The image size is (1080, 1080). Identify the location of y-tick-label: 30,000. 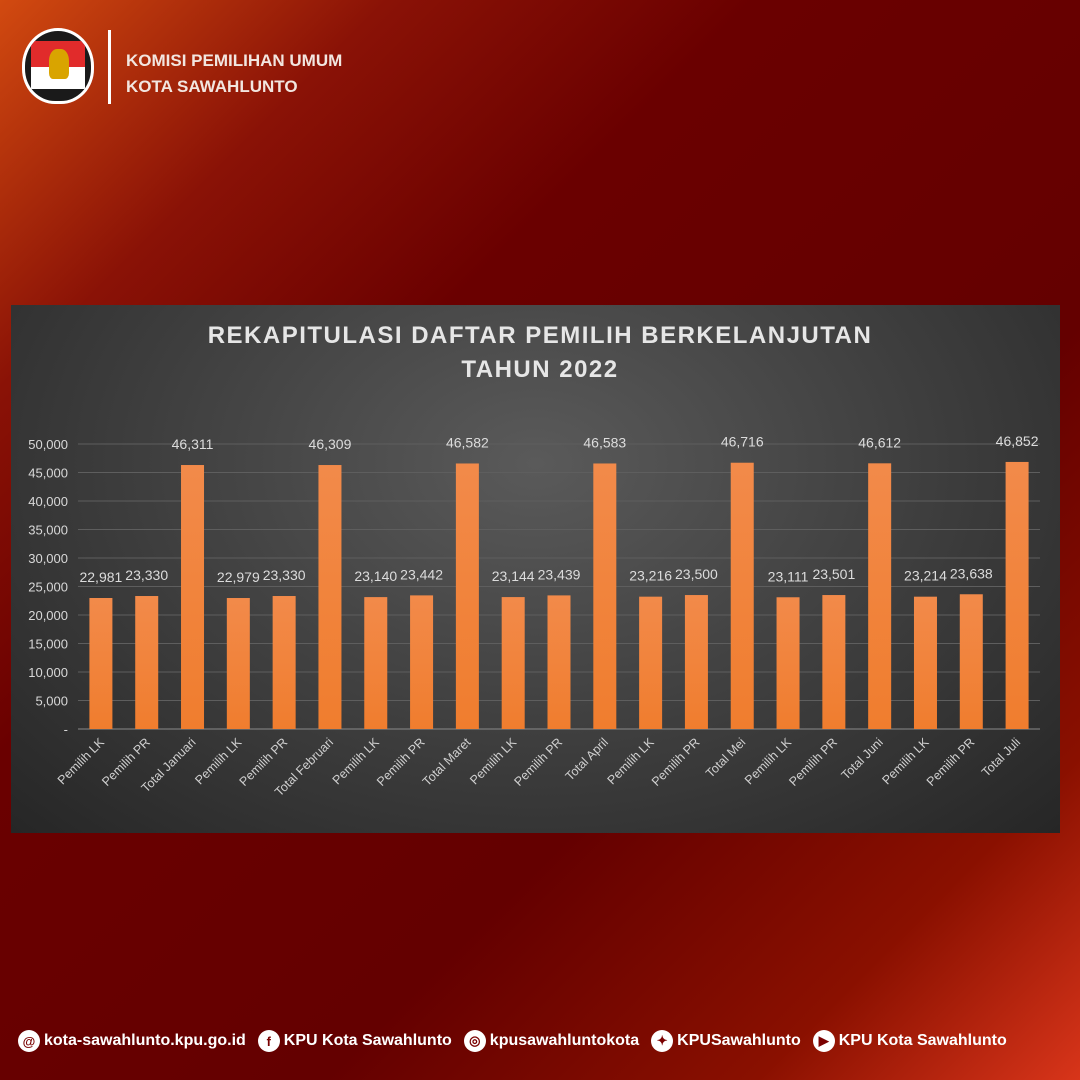
(48, 558).